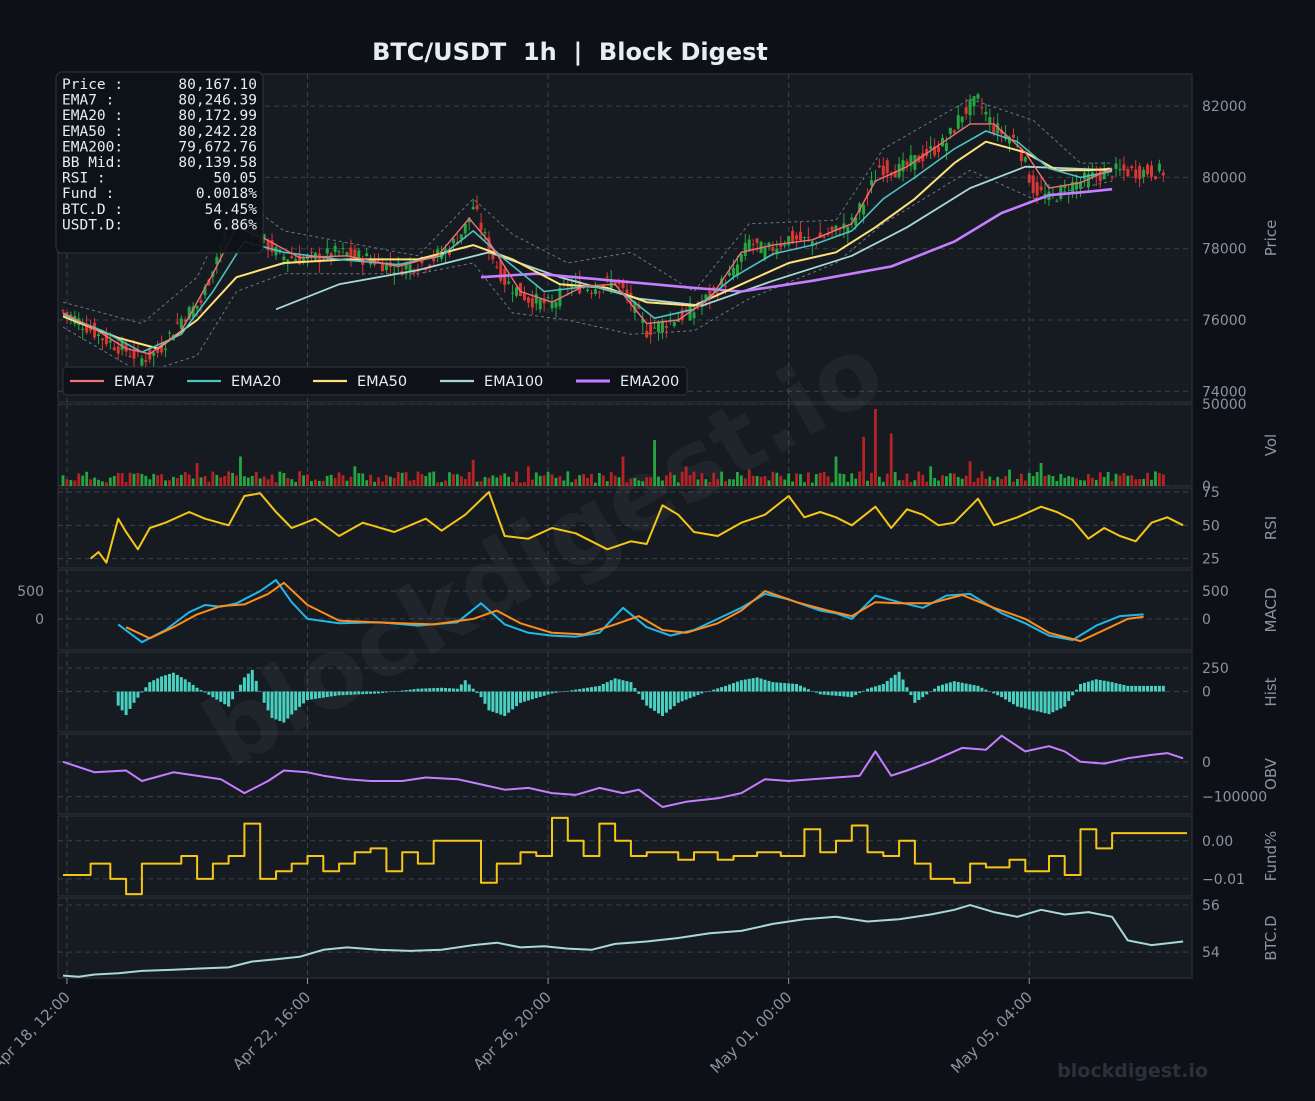  Describe the element at coordinates (159, 162) in the screenshot. I see `info-box-frame` at that location.